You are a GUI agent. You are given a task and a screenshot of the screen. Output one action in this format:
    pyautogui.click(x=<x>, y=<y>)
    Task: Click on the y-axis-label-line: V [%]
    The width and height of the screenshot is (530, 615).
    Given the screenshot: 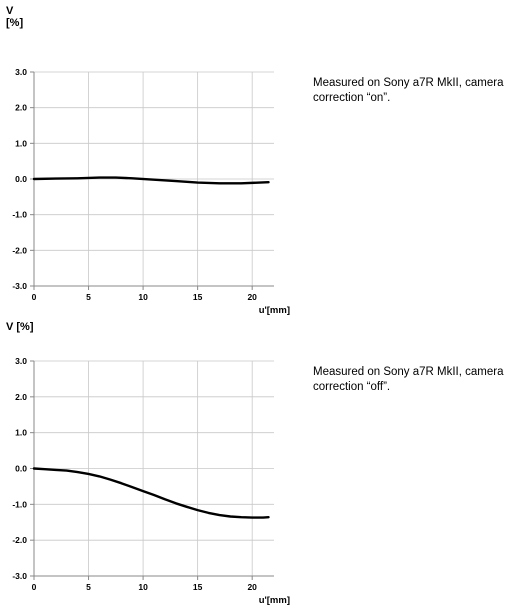 What is the action you would take?
    pyautogui.click(x=20, y=327)
    